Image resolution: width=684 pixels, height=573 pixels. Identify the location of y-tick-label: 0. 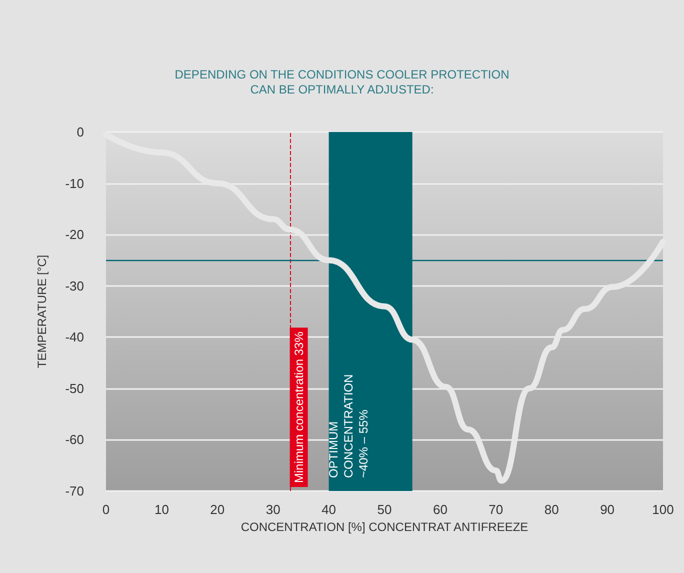
(80, 132).